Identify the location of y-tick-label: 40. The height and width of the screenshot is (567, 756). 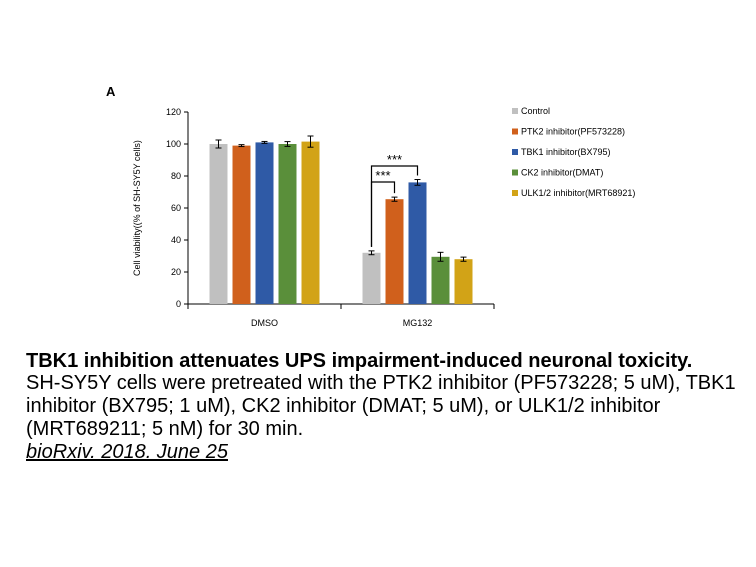
(176, 240).